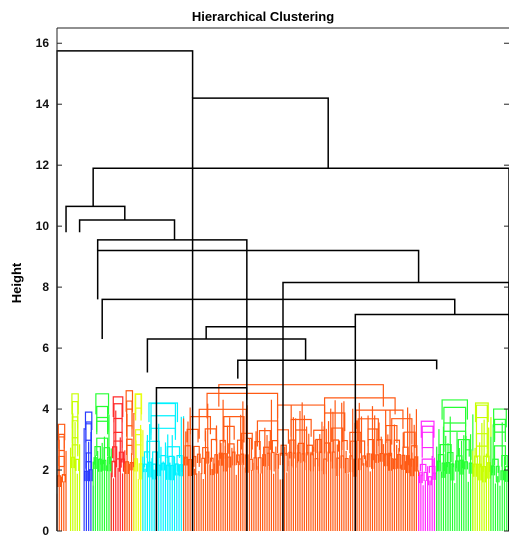 The height and width of the screenshot is (535, 509). What do you see at coordinates (45, 529) in the screenshot?
I see `y-tick-label: 0` at bounding box center [45, 529].